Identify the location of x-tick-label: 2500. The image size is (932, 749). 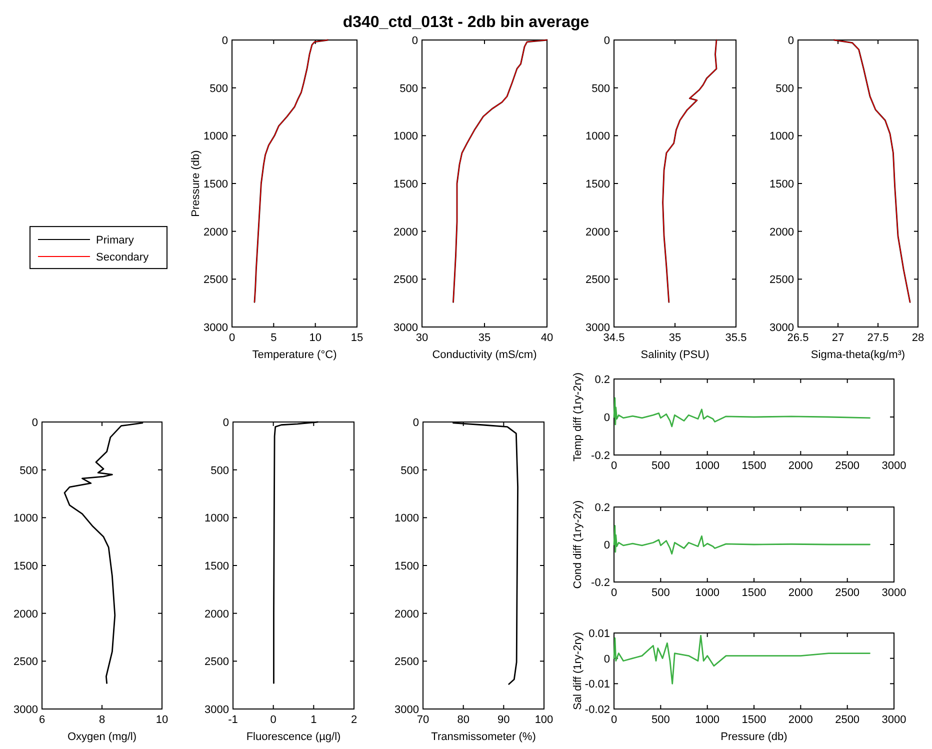
(847, 720).